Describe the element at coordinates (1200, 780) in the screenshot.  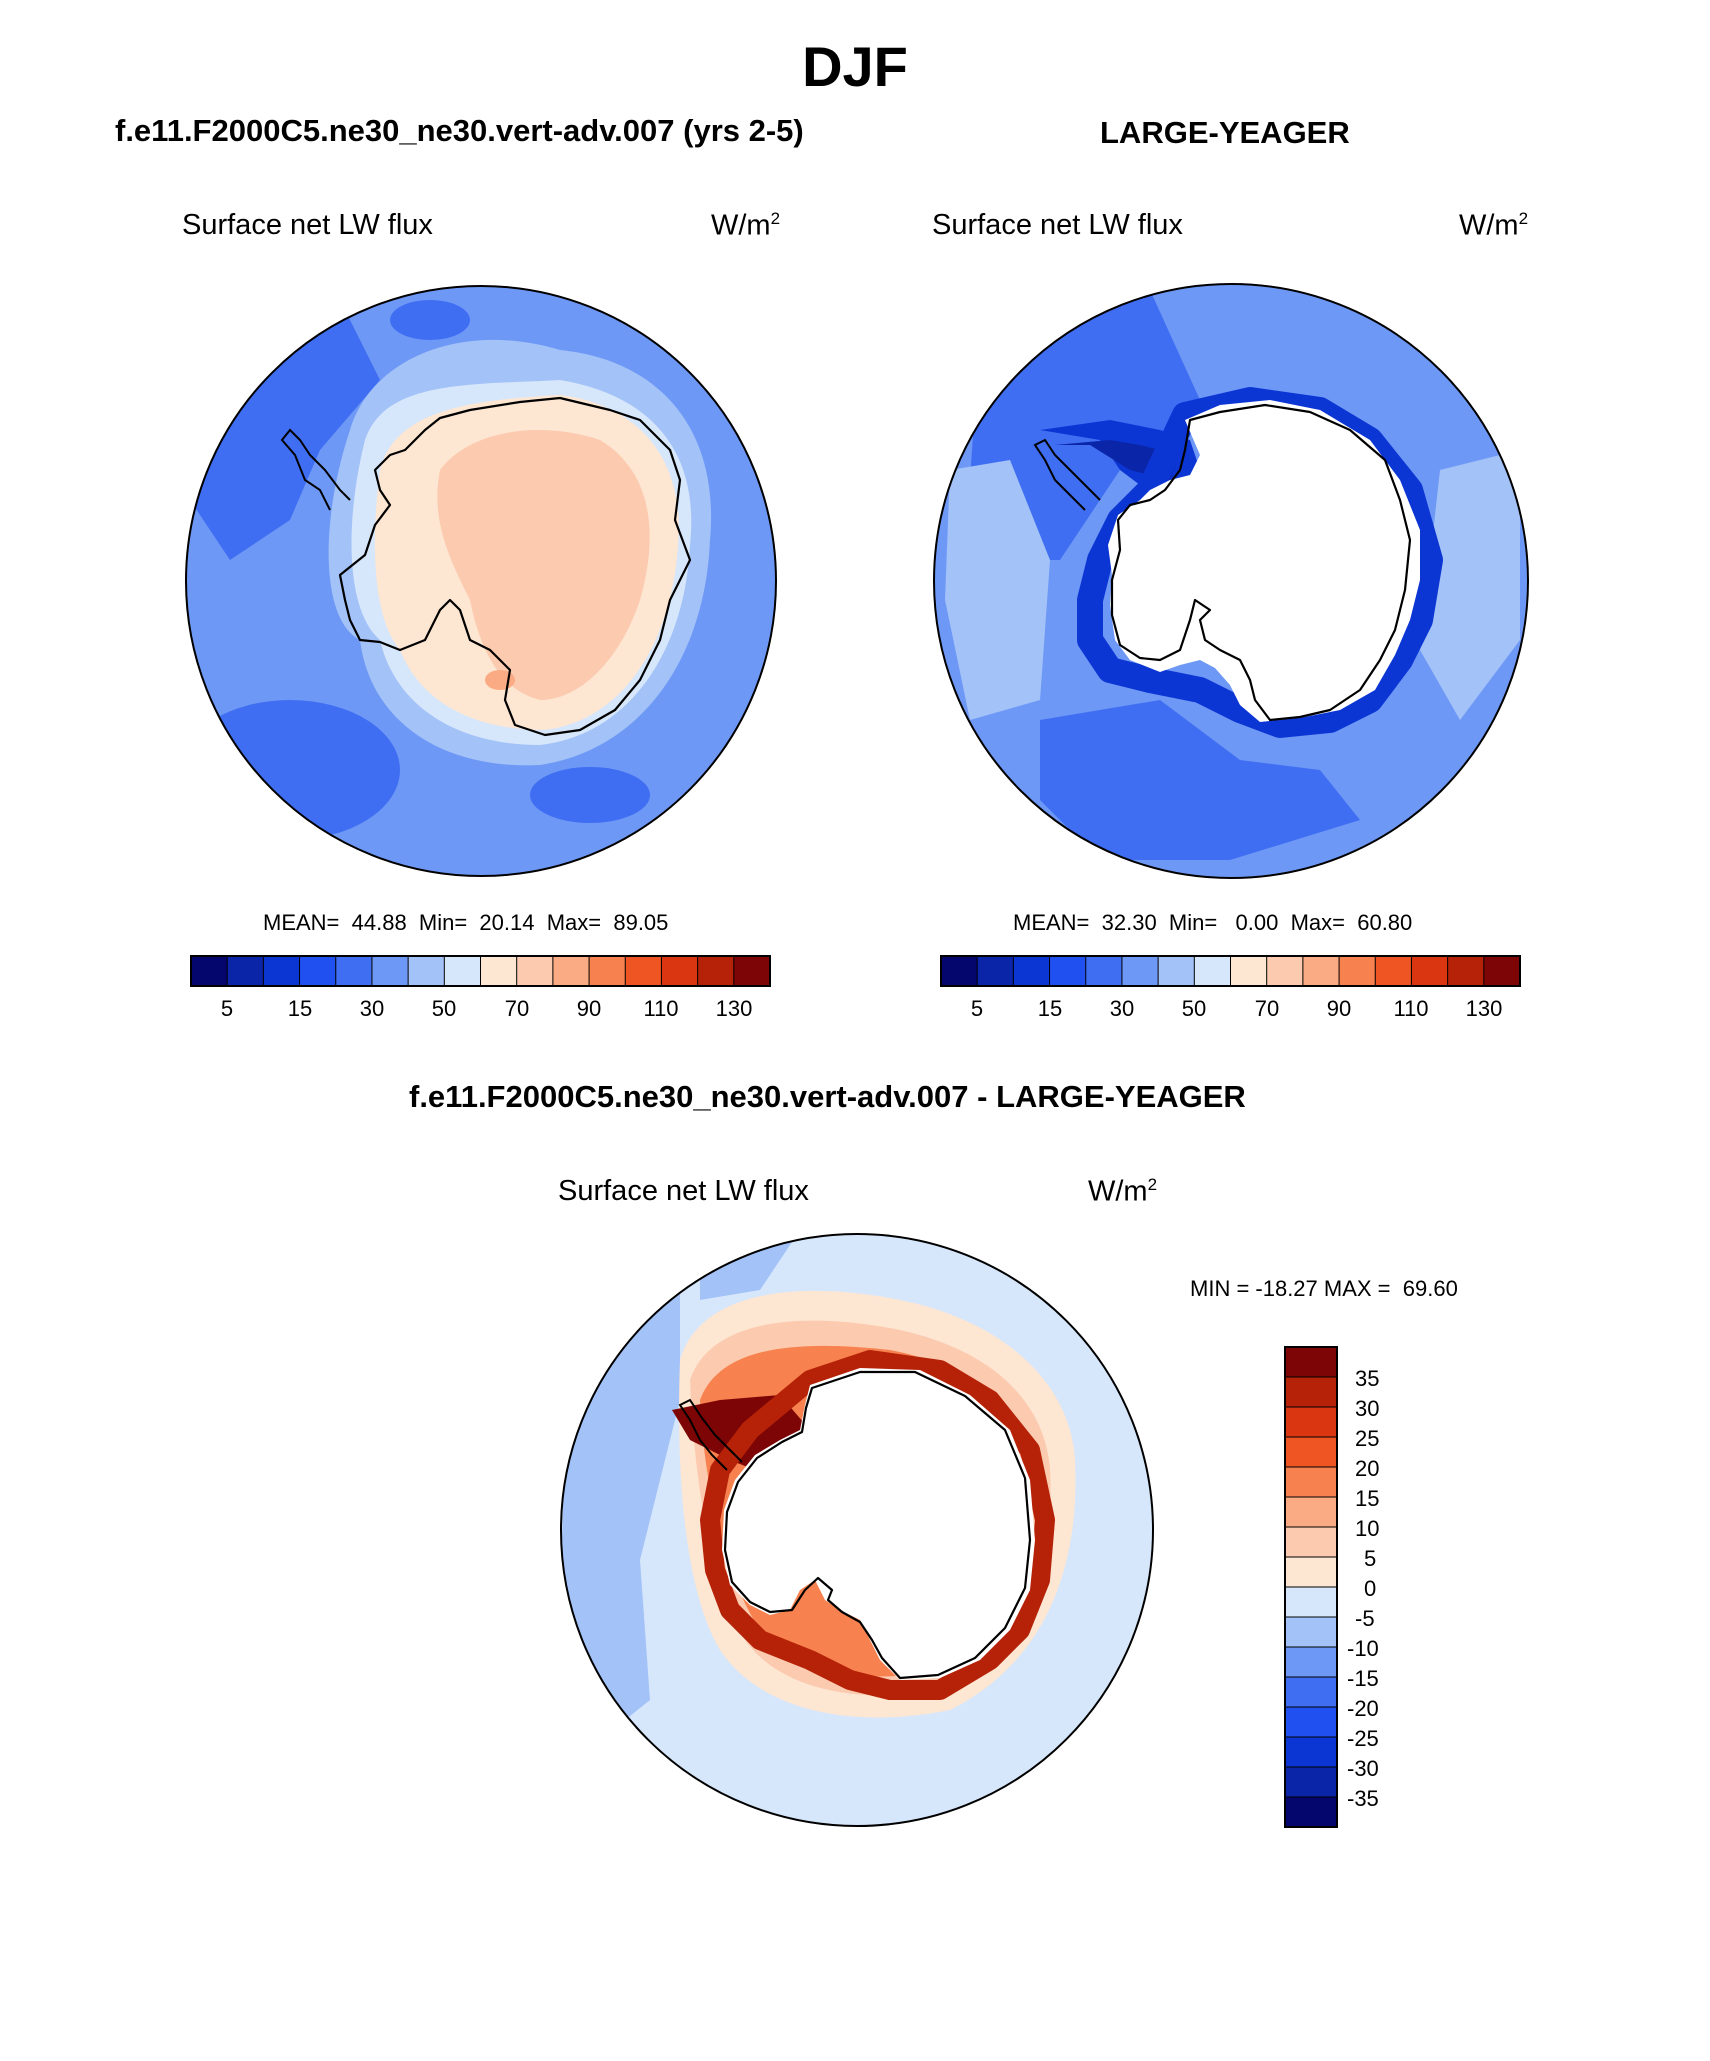
I see `map2-lowflux-region-south` at that location.